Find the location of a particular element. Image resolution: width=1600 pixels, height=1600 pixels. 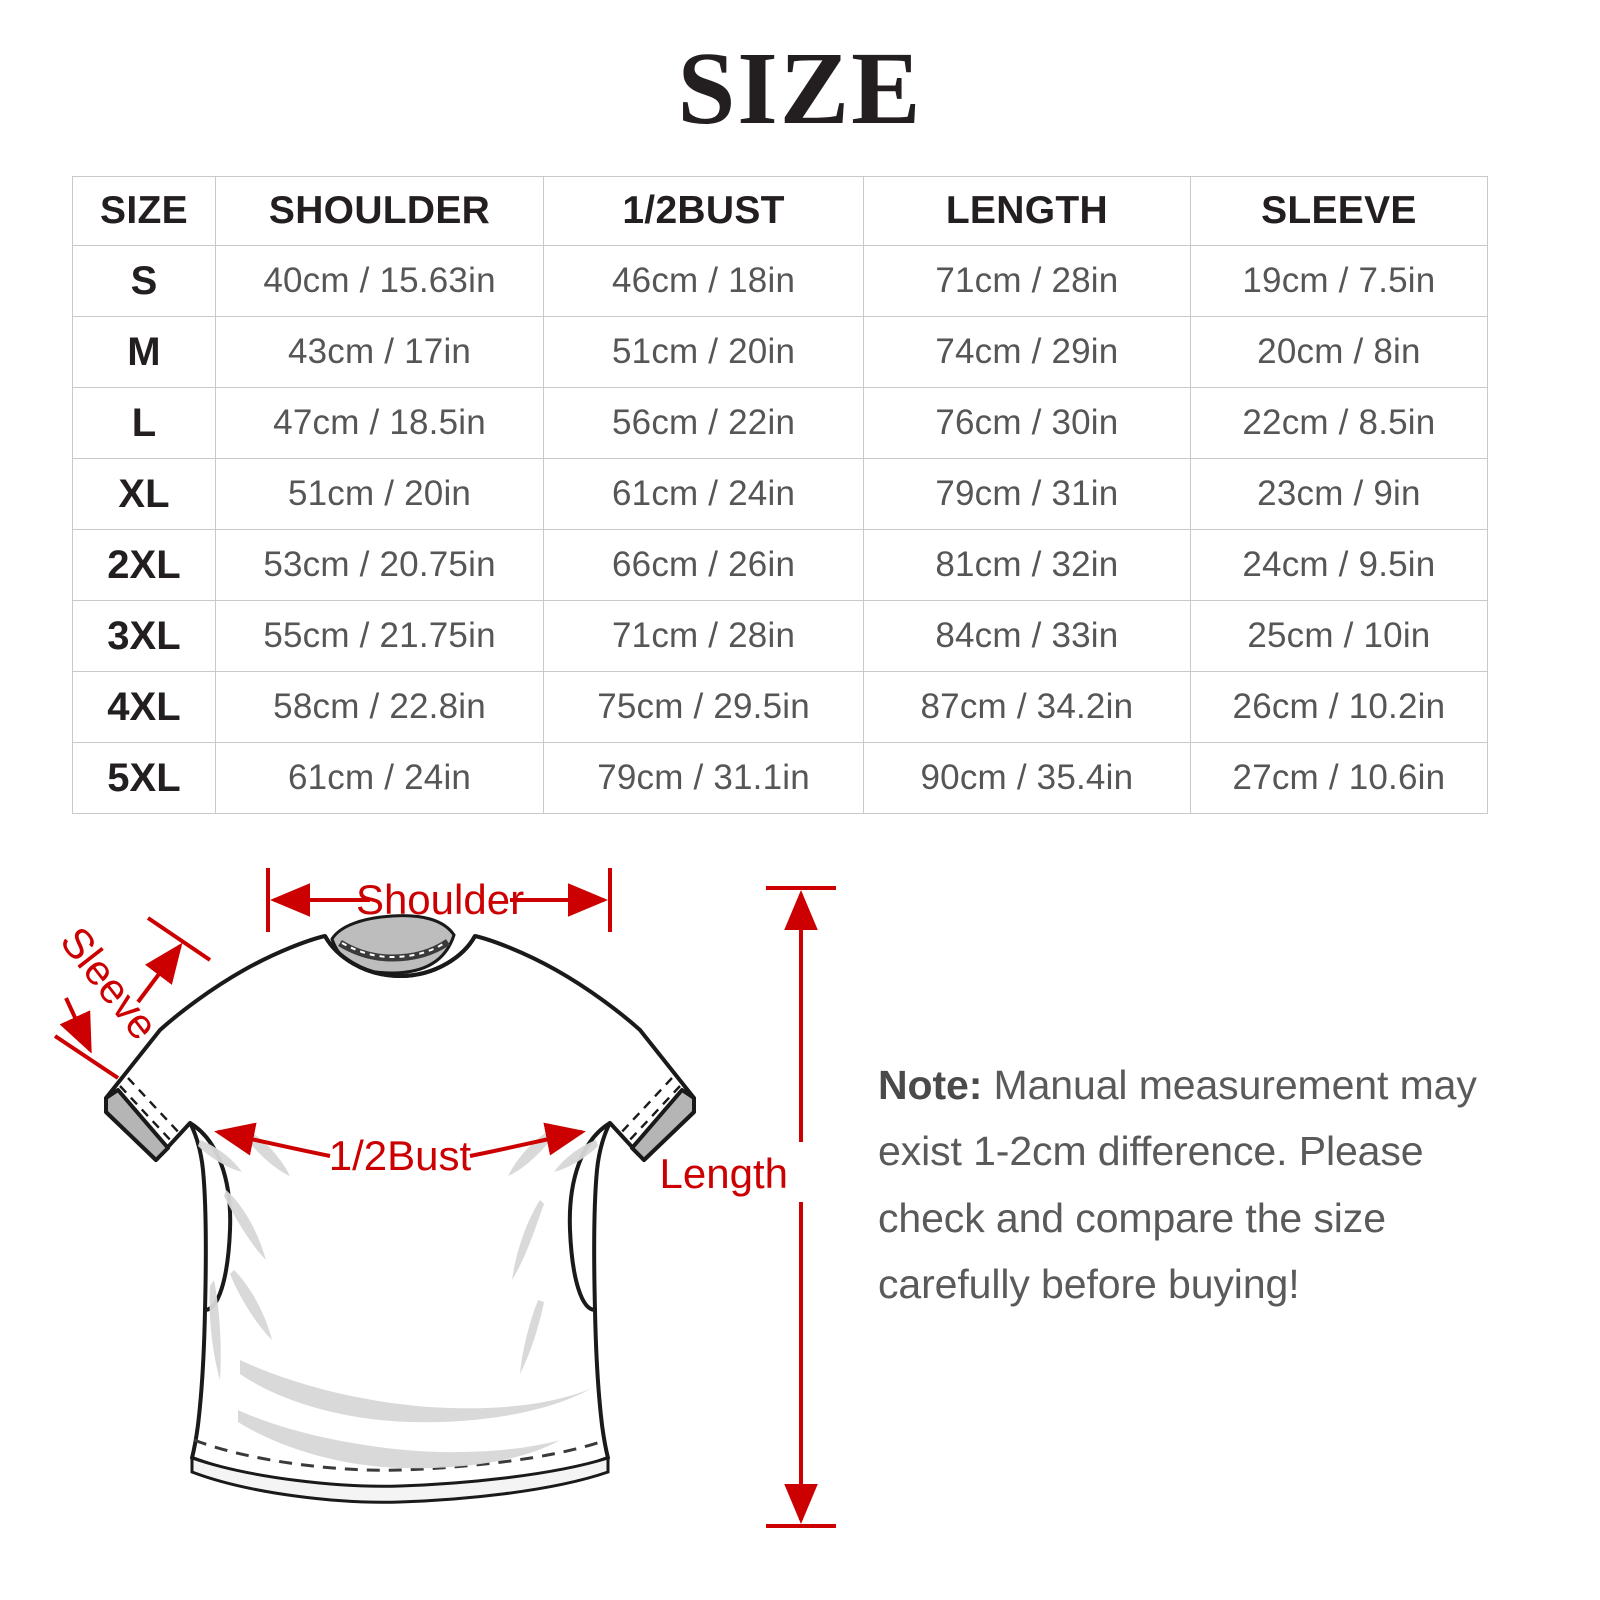

cell-sleeve: 24cm / 9.5in is located at coordinates (1339, 565).